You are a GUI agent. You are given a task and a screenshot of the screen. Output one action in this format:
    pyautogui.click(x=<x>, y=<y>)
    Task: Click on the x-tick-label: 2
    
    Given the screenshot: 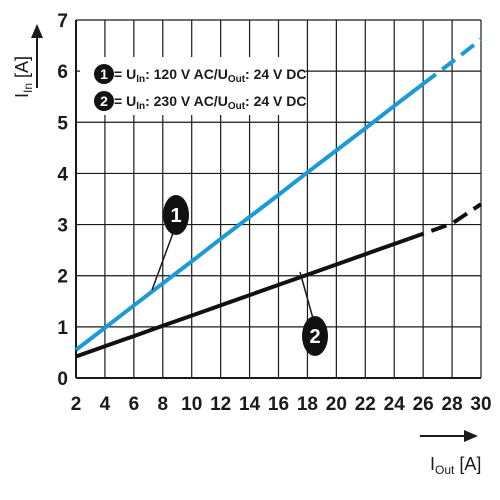 What is the action you would take?
    pyautogui.click(x=76, y=404)
    